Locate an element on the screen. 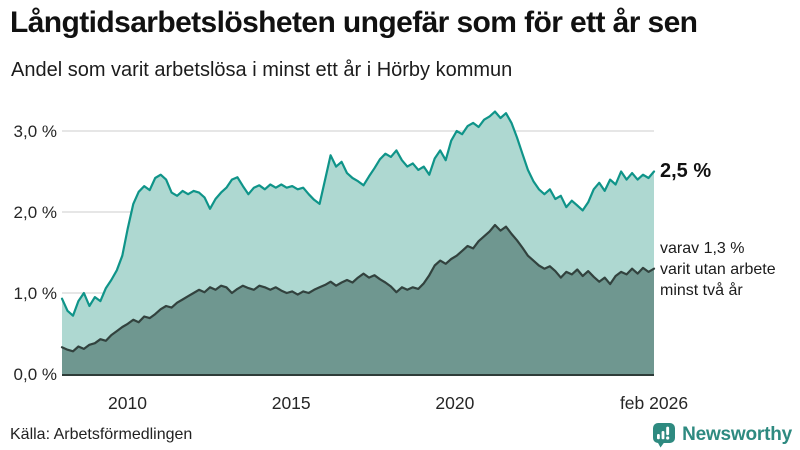  x-tick-label: 2015 is located at coordinates (291, 403).